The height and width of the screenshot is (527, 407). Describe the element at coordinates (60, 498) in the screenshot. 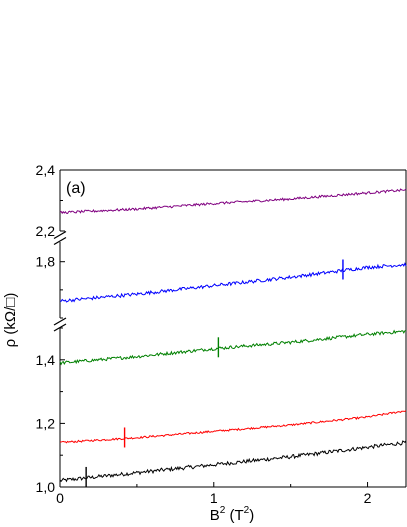

I see `x-tick-label-0: 0` at that location.